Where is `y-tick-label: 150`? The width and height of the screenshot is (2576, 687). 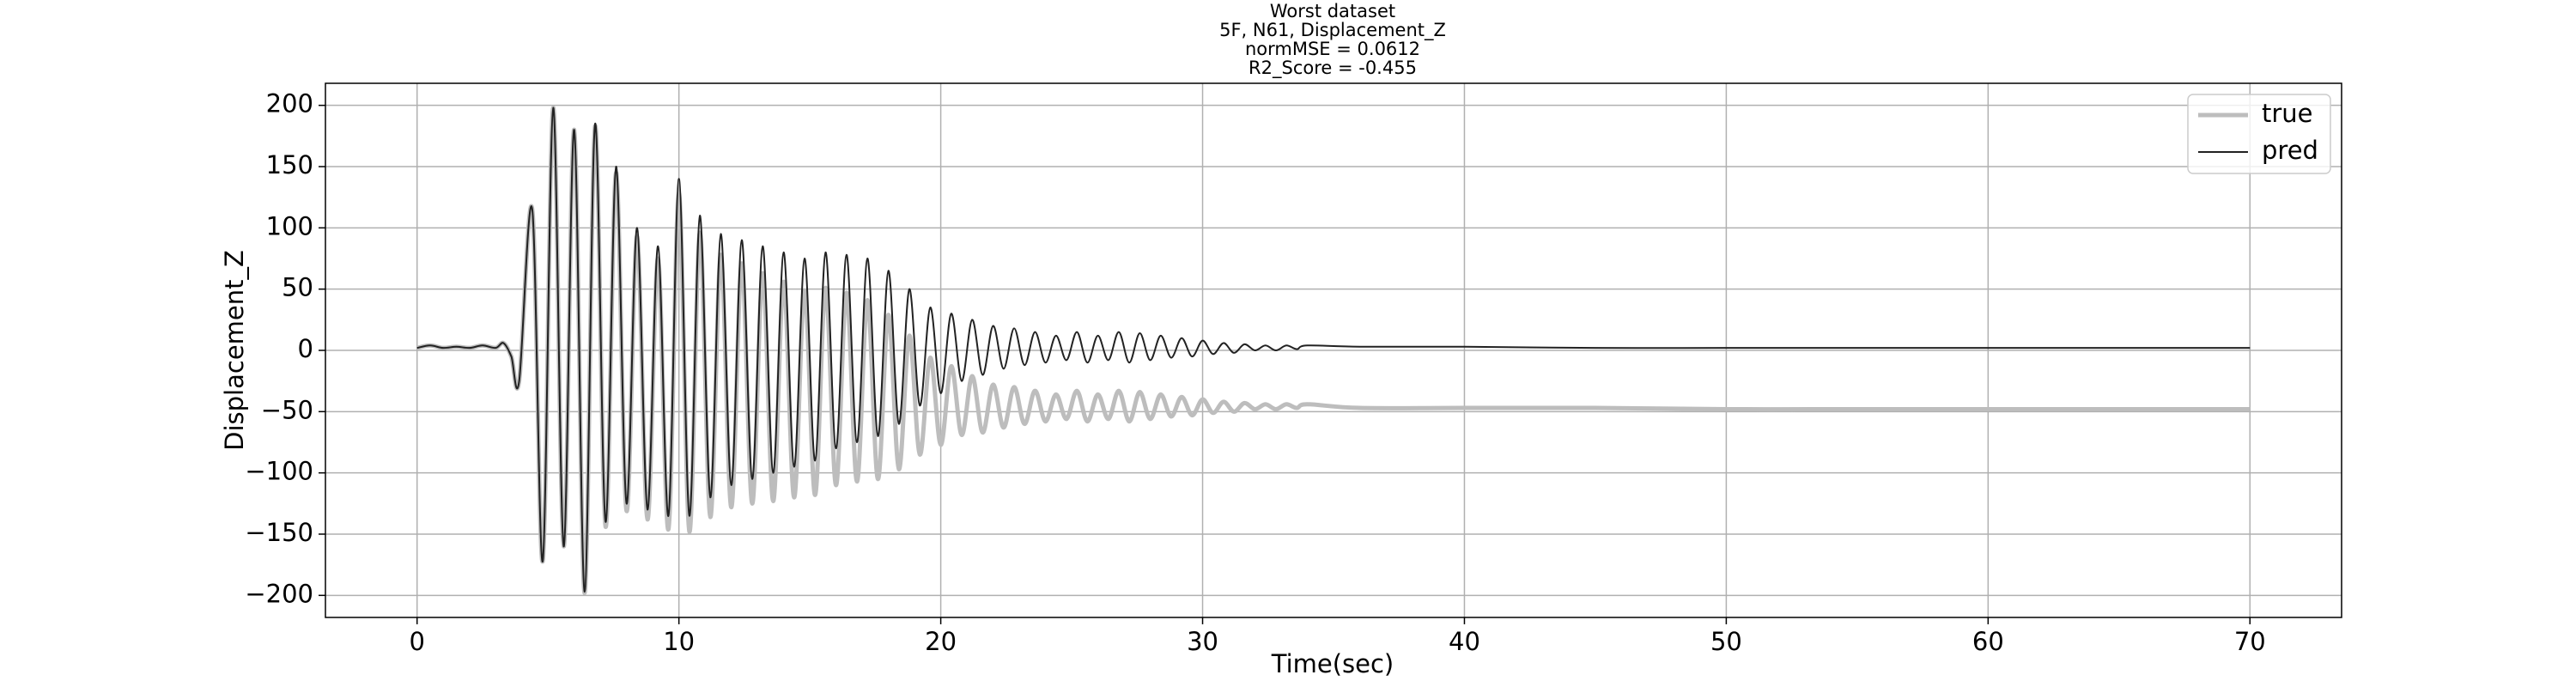
y-tick-label: 150 is located at coordinates (290, 164).